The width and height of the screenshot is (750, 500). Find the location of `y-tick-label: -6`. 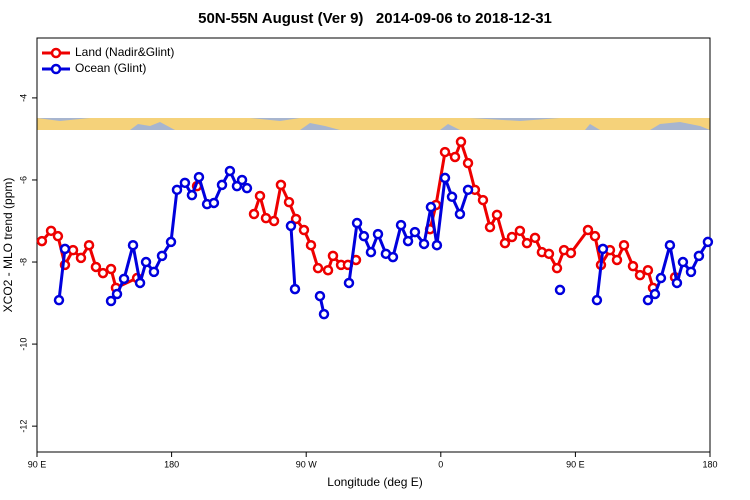

y-tick-label: -6 is located at coordinates (23, 180).